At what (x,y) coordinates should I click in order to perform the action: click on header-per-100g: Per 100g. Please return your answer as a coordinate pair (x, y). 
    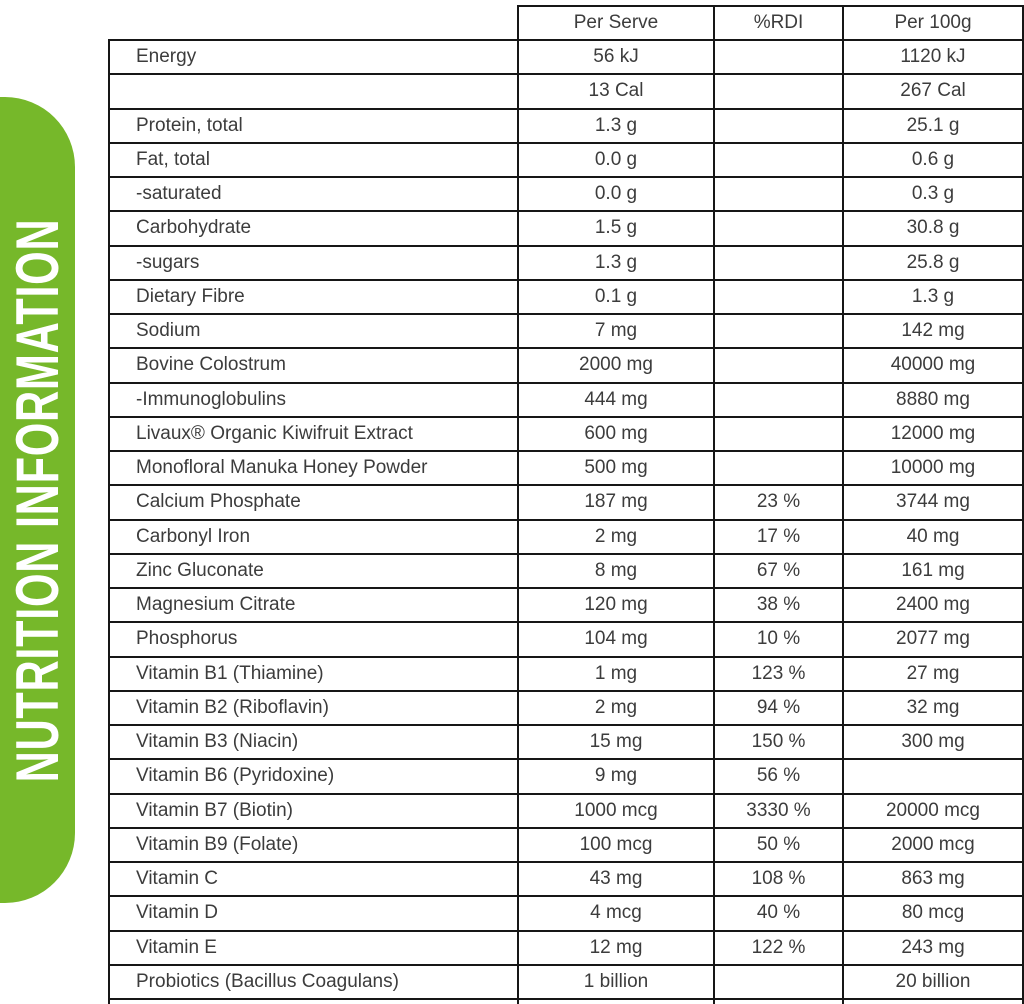
    Looking at the image, I should click on (933, 23).